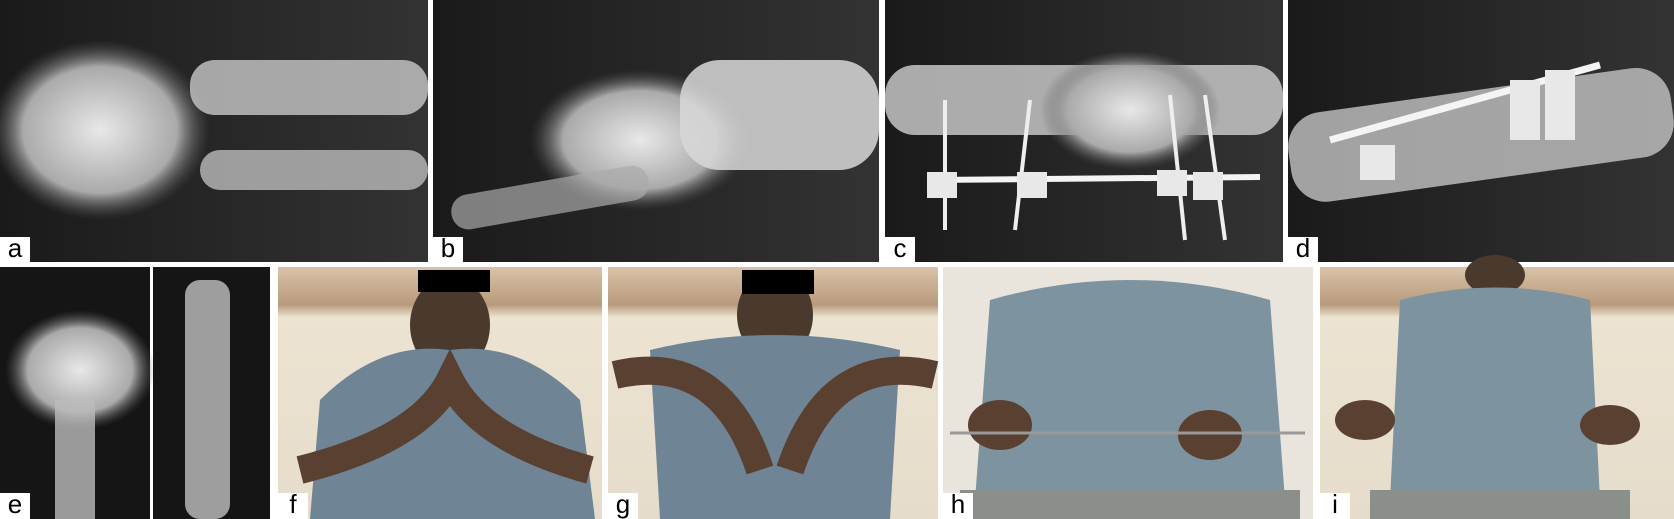 The width and height of the screenshot is (1674, 519). Describe the element at coordinates (1128, 393) in the screenshot. I see `panel-h: h` at that location.